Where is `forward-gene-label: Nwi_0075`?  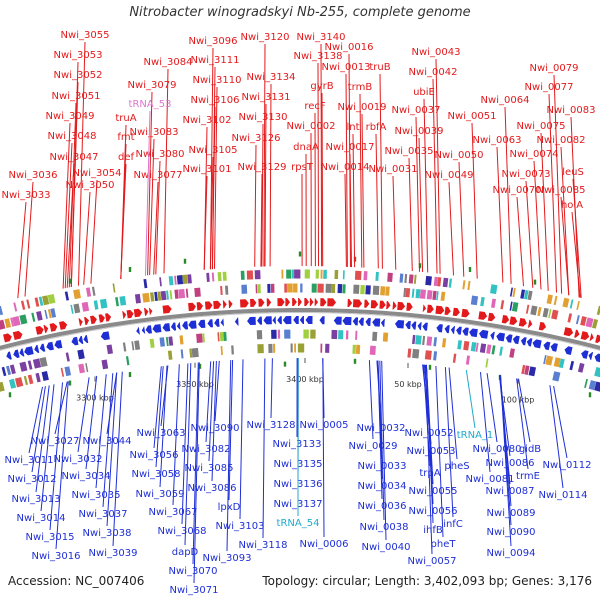 forward-gene-label: Nwi_0075 is located at coordinates (541, 126).